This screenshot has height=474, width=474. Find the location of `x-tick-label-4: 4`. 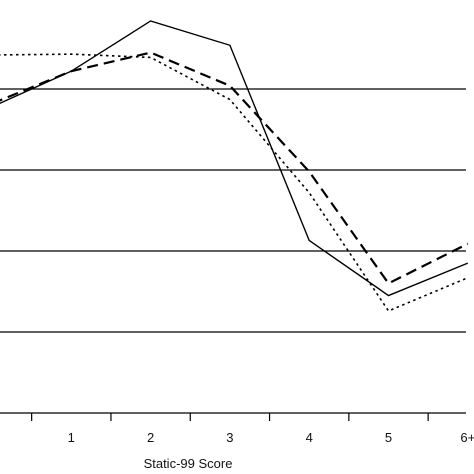

x-tick-label-4: 4 is located at coordinates (309, 437).